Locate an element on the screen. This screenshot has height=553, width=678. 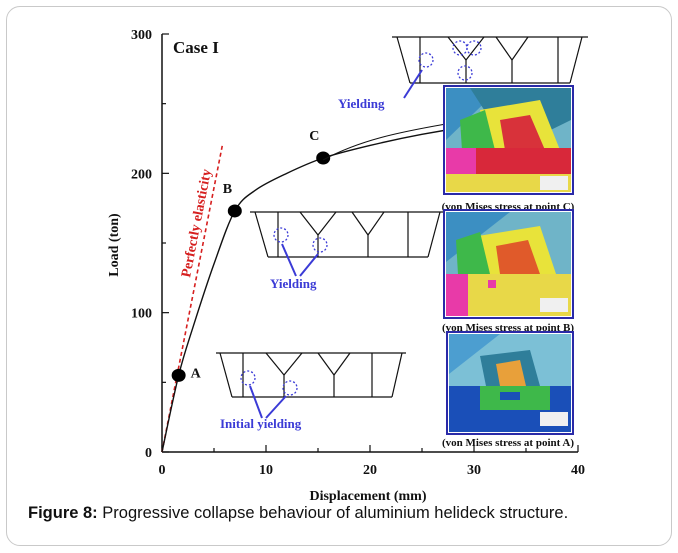
y-tick-label: 0 is located at coordinates (148, 453).